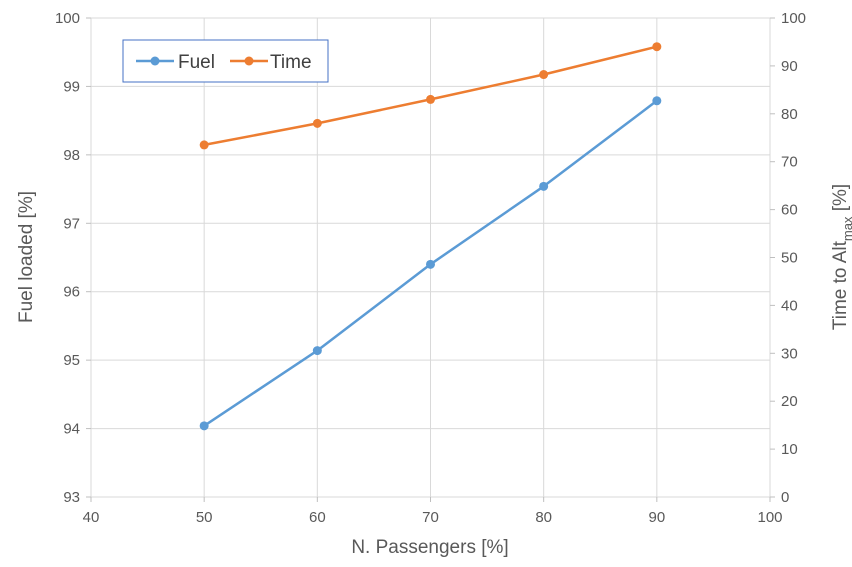 The height and width of the screenshot is (567, 852). I want to click on left-tick-label-94: 94, so click(71, 429).